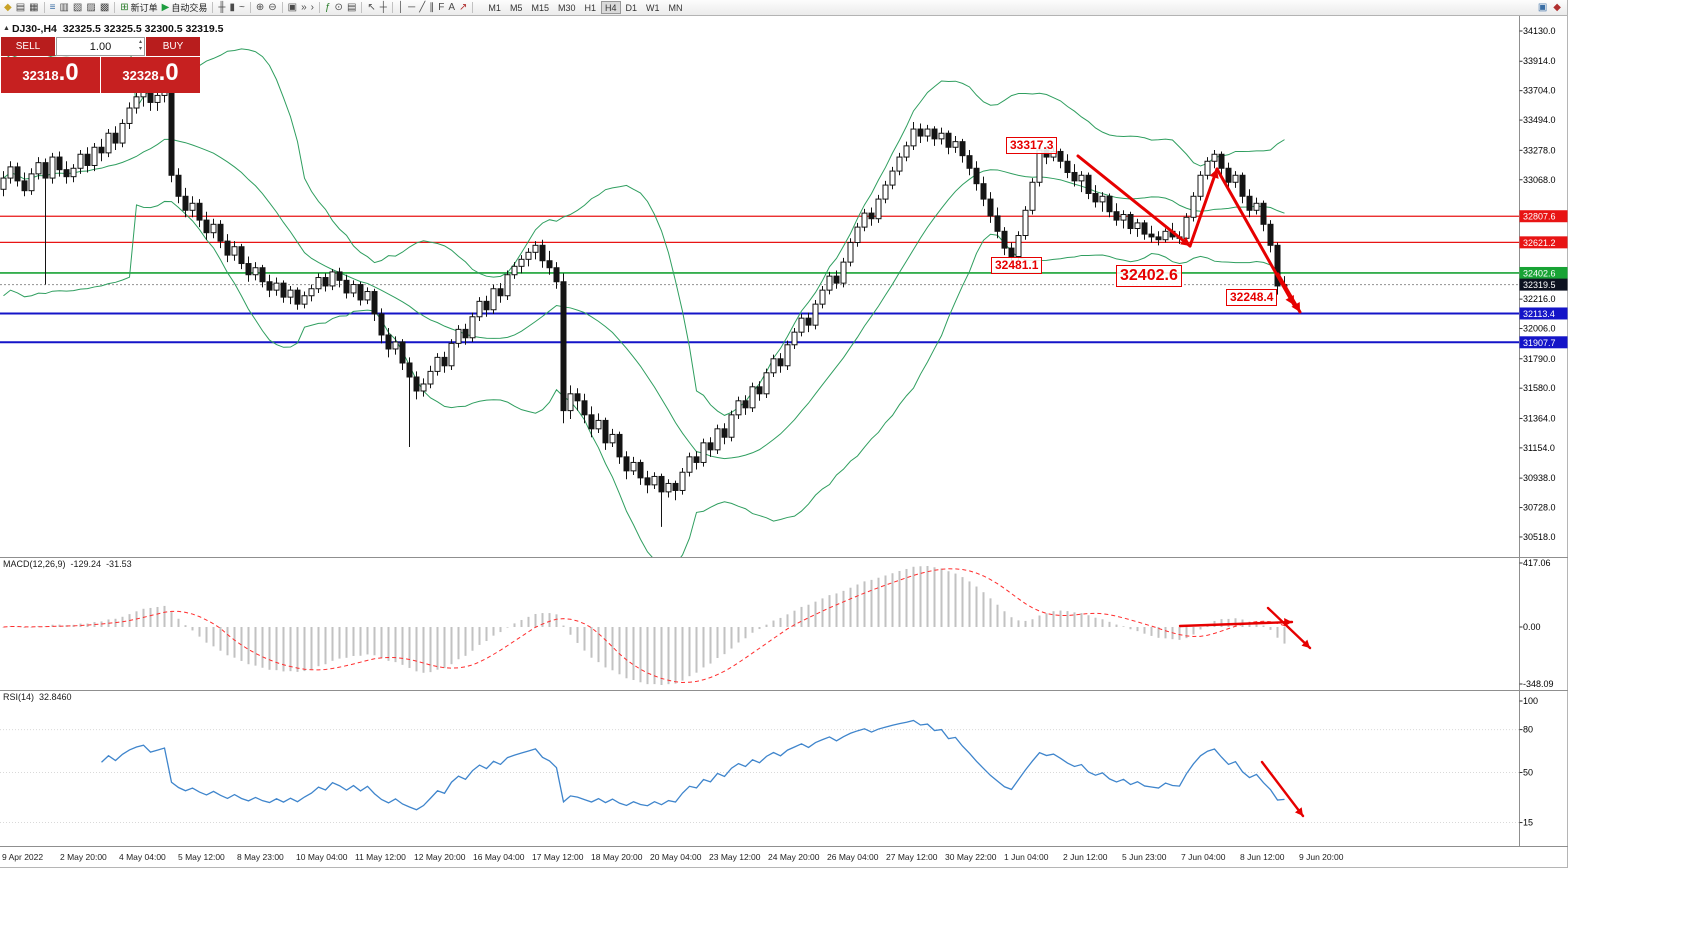  What do you see at coordinates (189, 8) in the screenshot?
I see `autotrading-button-label: 自动交易` at bounding box center [189, 8].